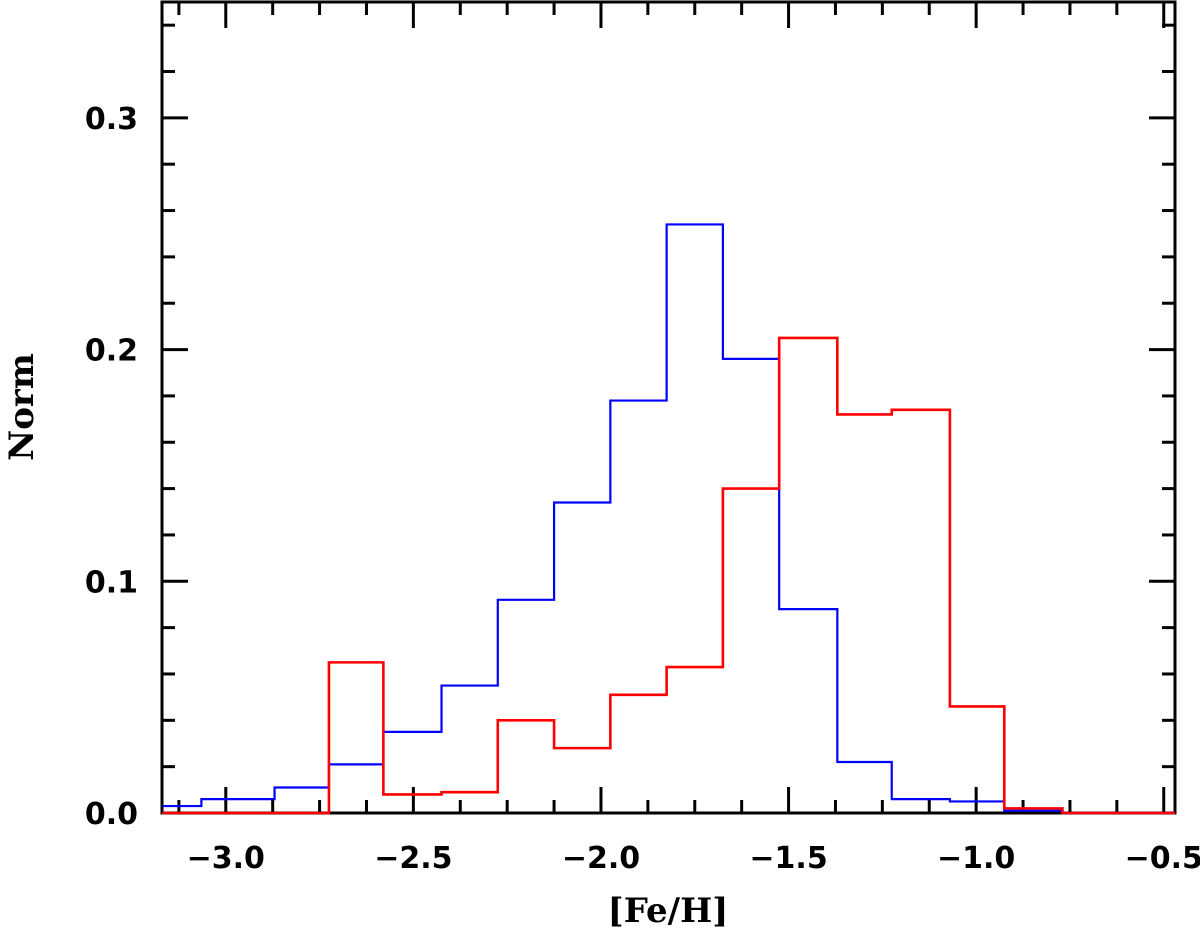 This screenshot has height=933, width=1200. Describe the element at coordinates (601, 858) in the screenshot. I see `x-tick-label: −2.0` at that location.